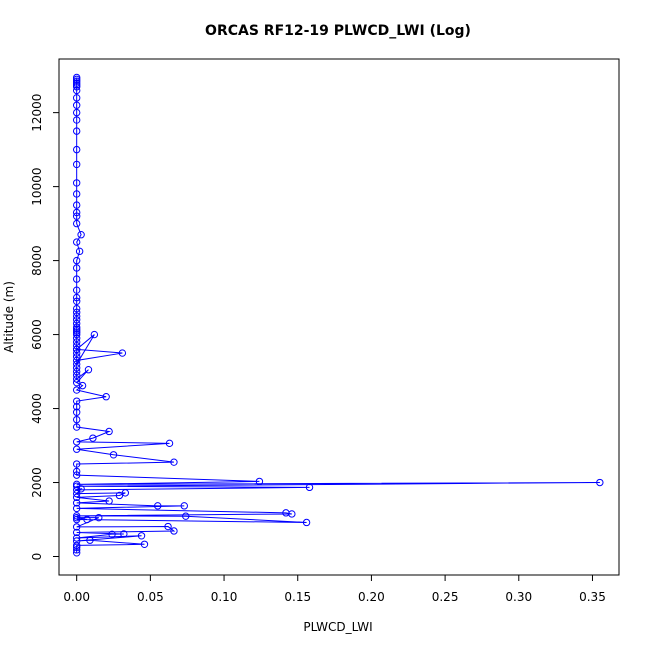  I want to click on x-tick-label: 0.35, so click(592, 597).